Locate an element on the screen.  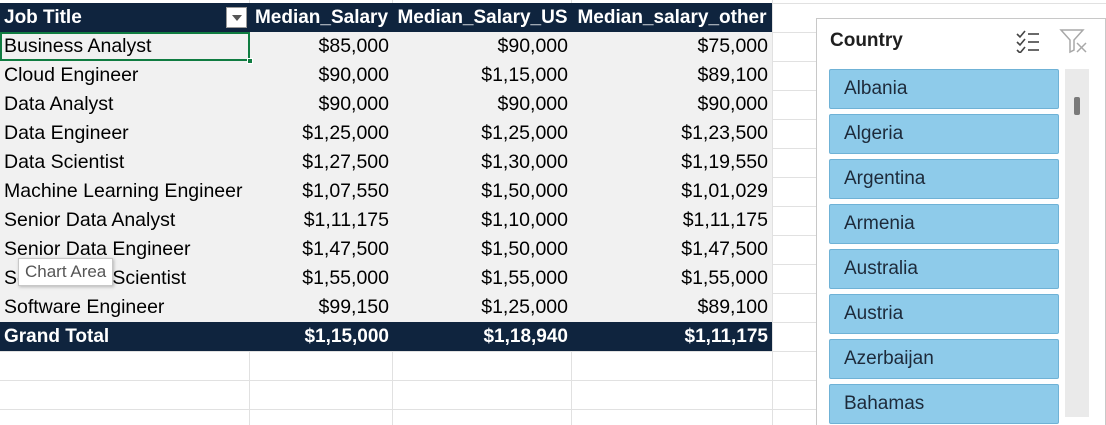
job-title-cell: Business Analyst is located at coordinates (126, 48).